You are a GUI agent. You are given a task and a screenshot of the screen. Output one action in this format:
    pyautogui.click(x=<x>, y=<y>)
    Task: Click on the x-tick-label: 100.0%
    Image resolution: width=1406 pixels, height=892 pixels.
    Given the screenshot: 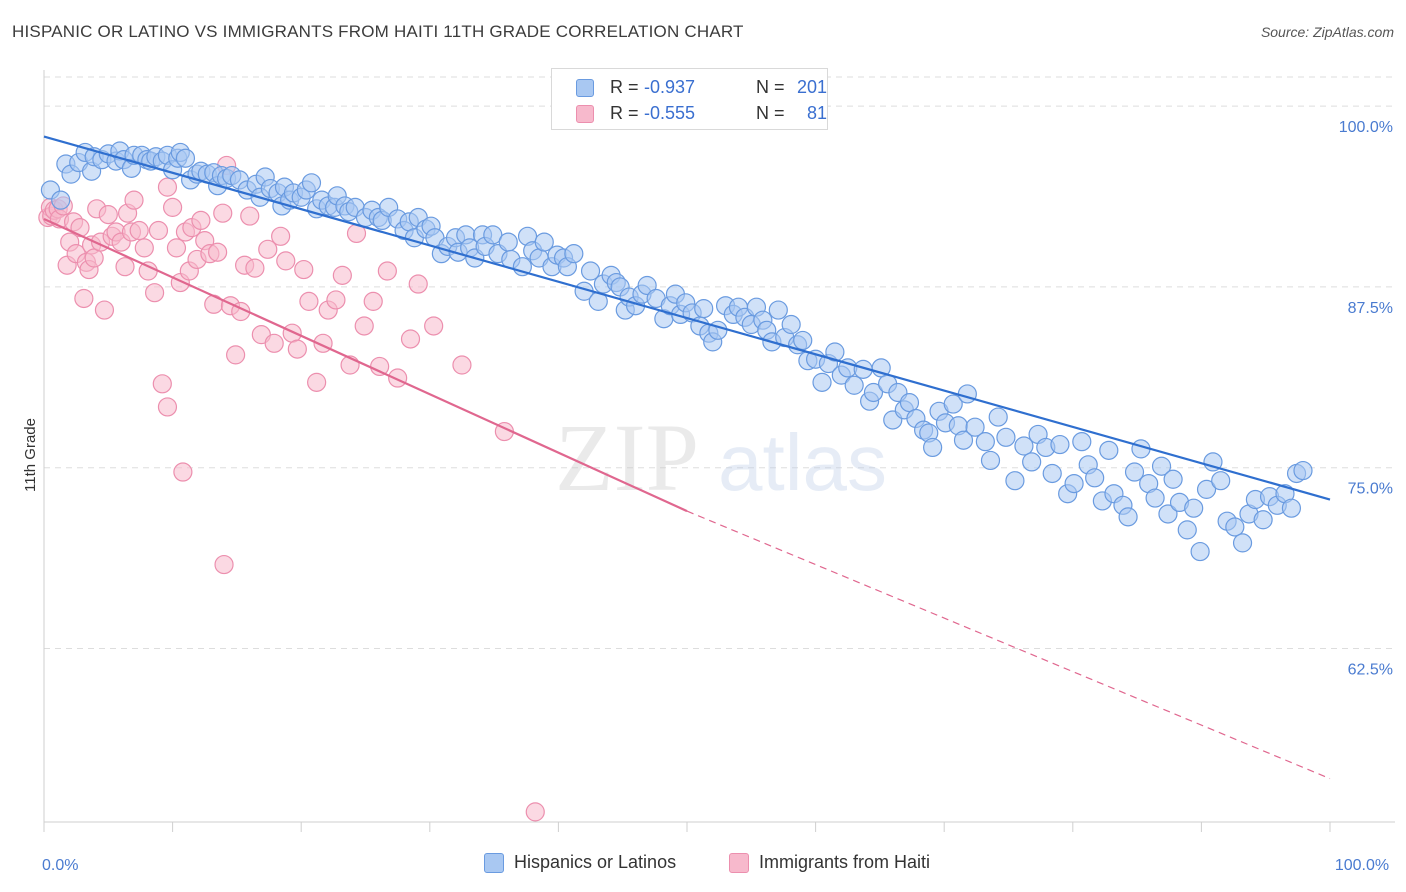 What is the action you would take?
    pyautogui.click(x=1362, y=865)
    